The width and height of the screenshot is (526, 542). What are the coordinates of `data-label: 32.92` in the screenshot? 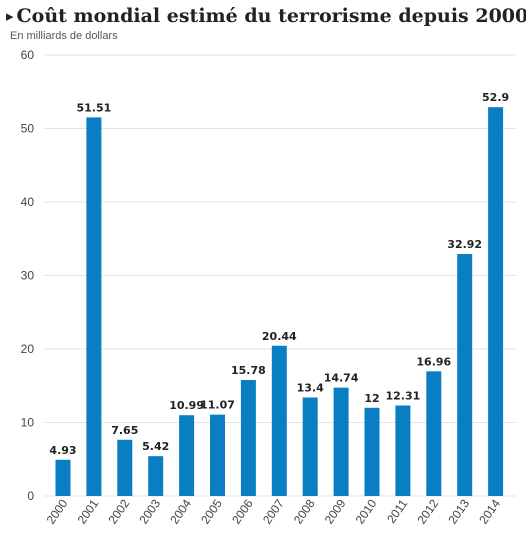 It's located at (464, 244).